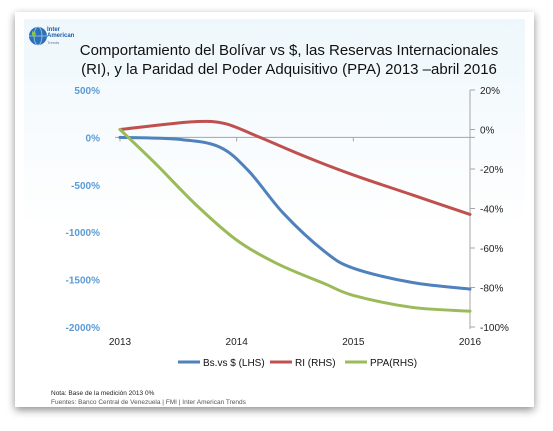 The height and width of the screenshot is (431, 553). Describe the element at coordinates (315, 363) in the screenshot. I see `legend-label-1: RI (RHS)` at that location.